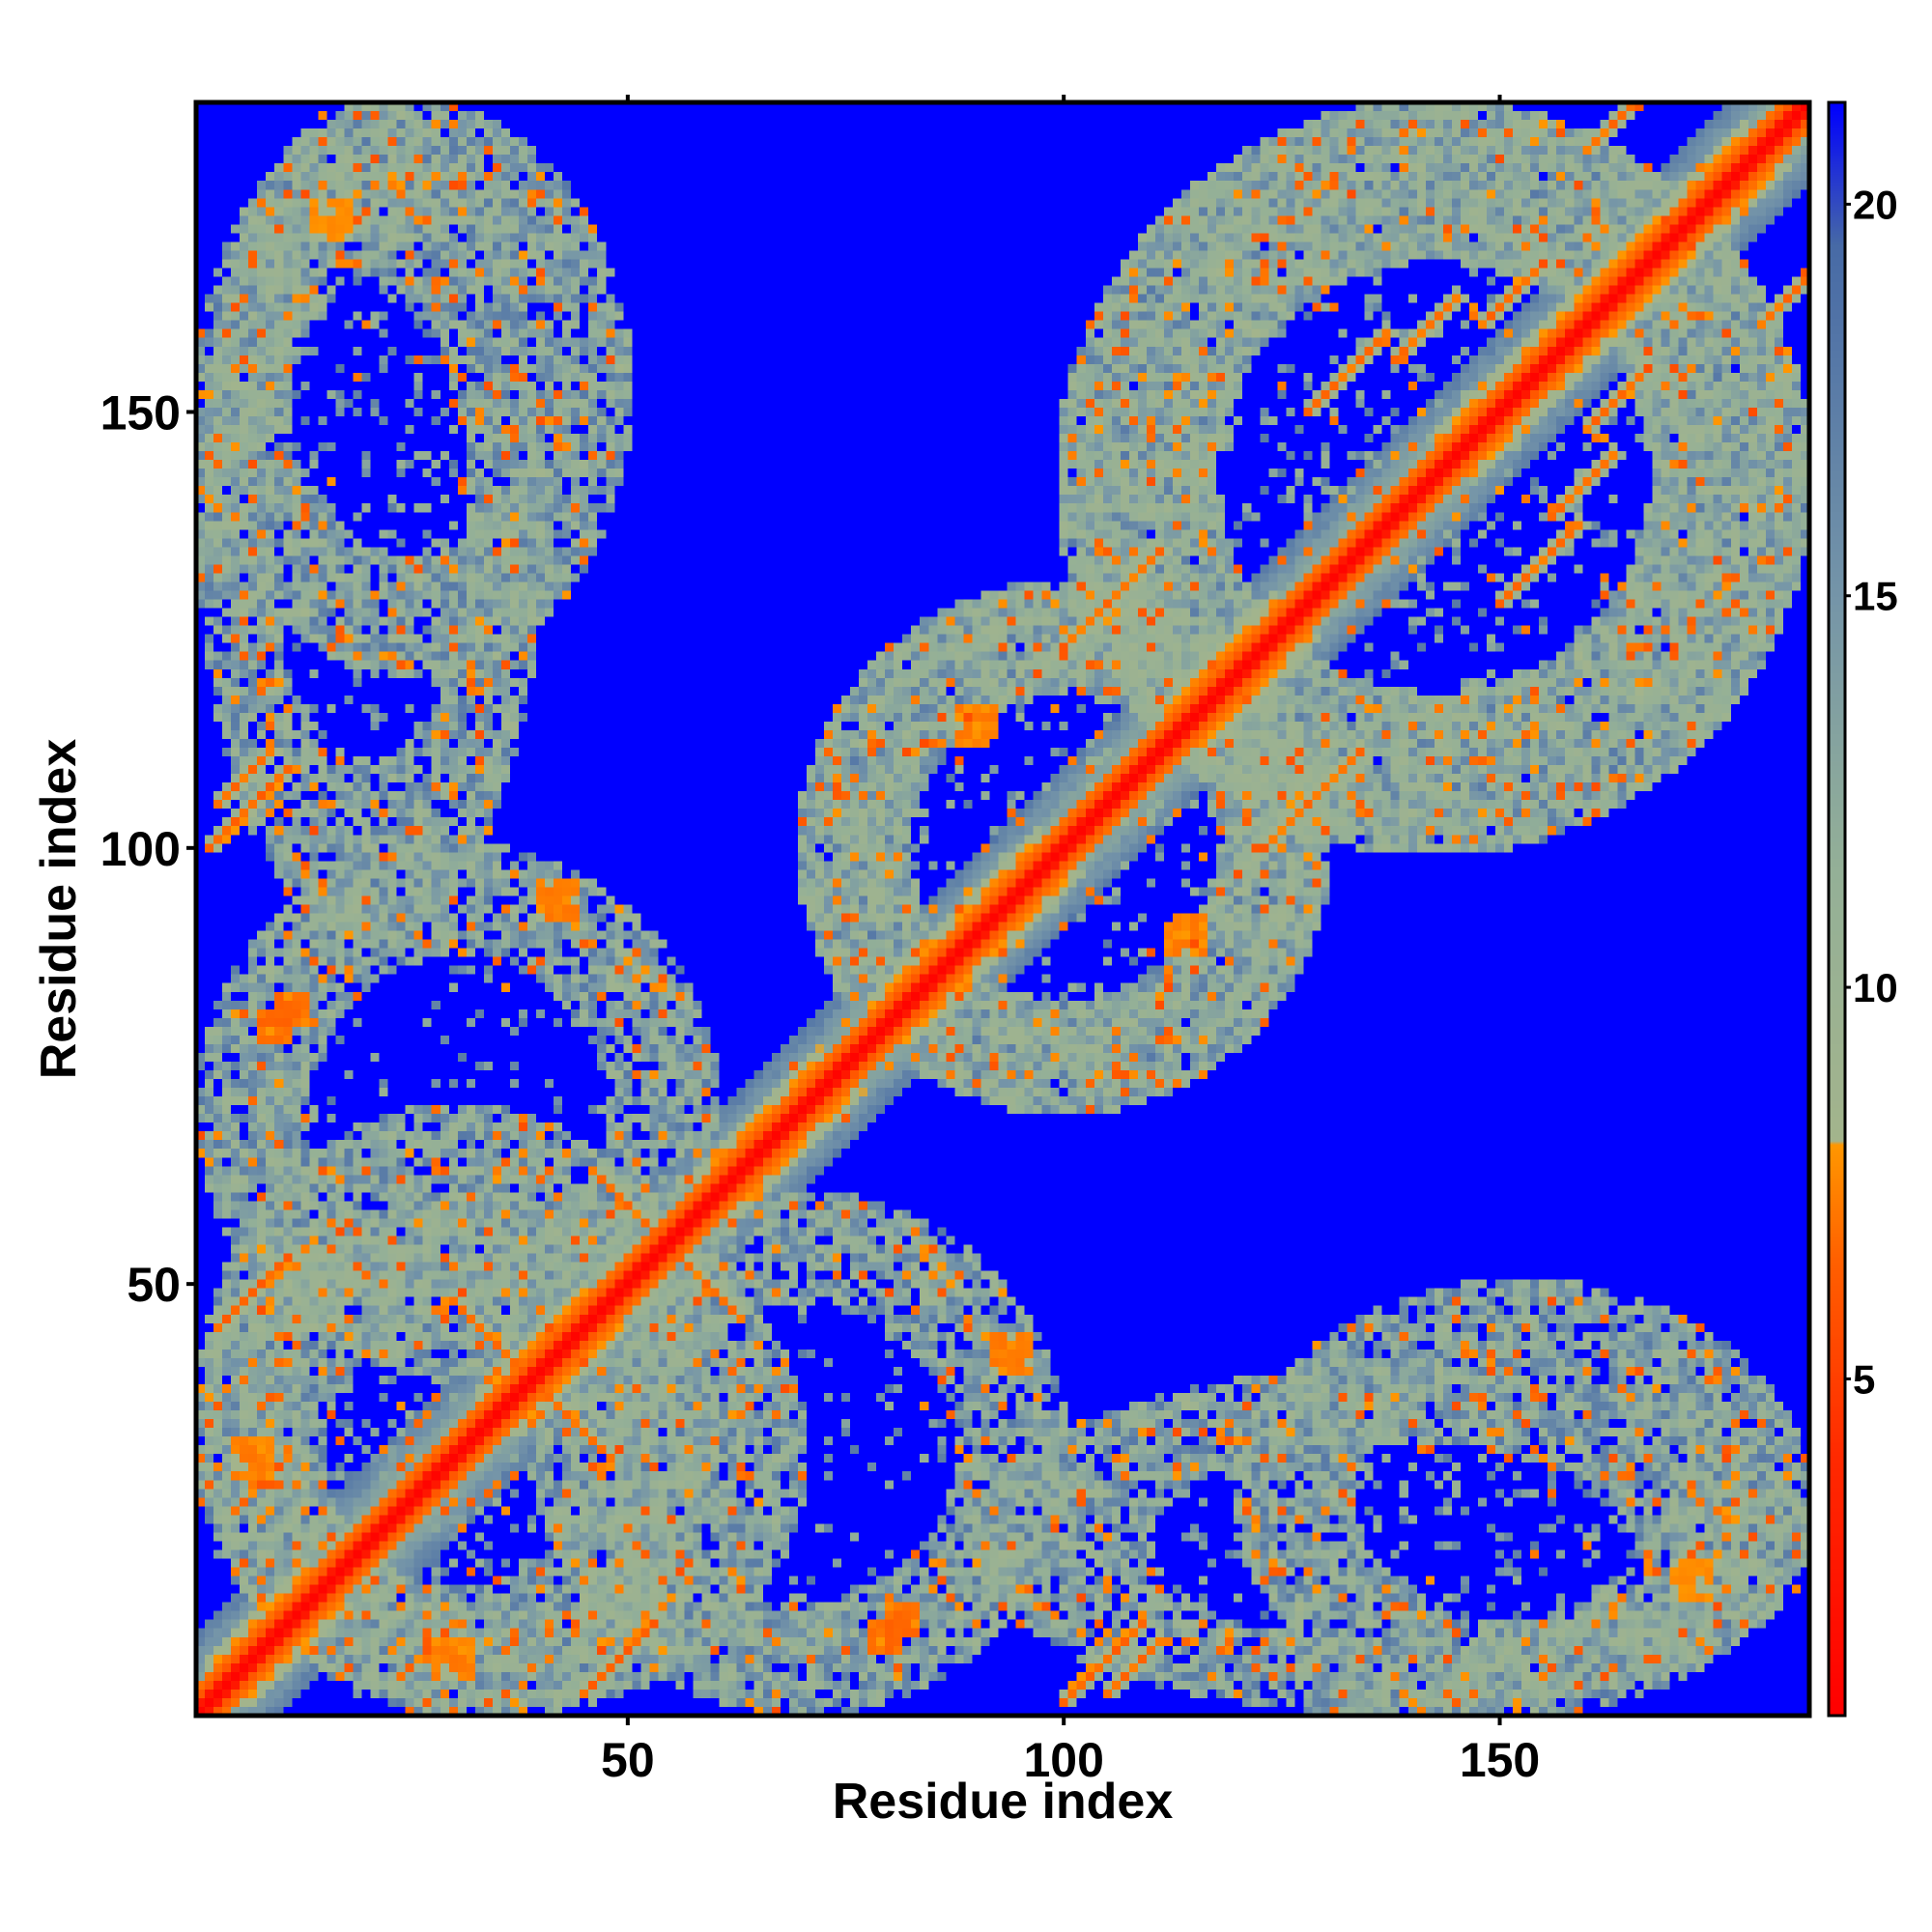  Describe the element at coordinates (1875, 204) in the screenshot. I see `colorbar-tick-label: 20` at that location.